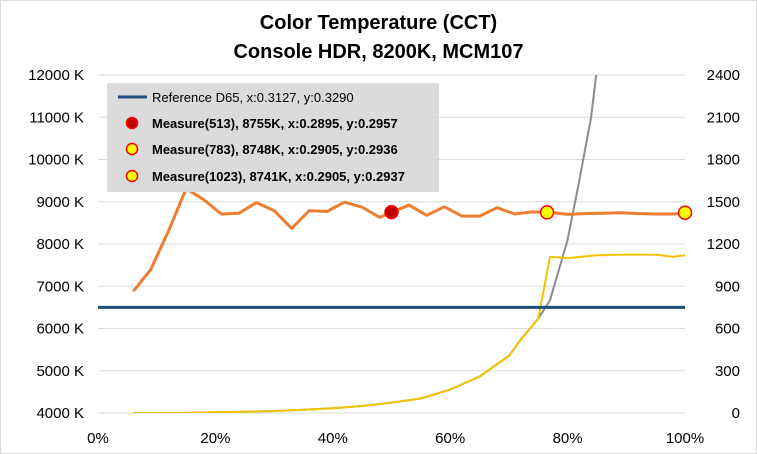  What do you see at coordinates (727, 371) in the screenshot?
I see `right-tick-label: 300` at bounding box center [727, 371].